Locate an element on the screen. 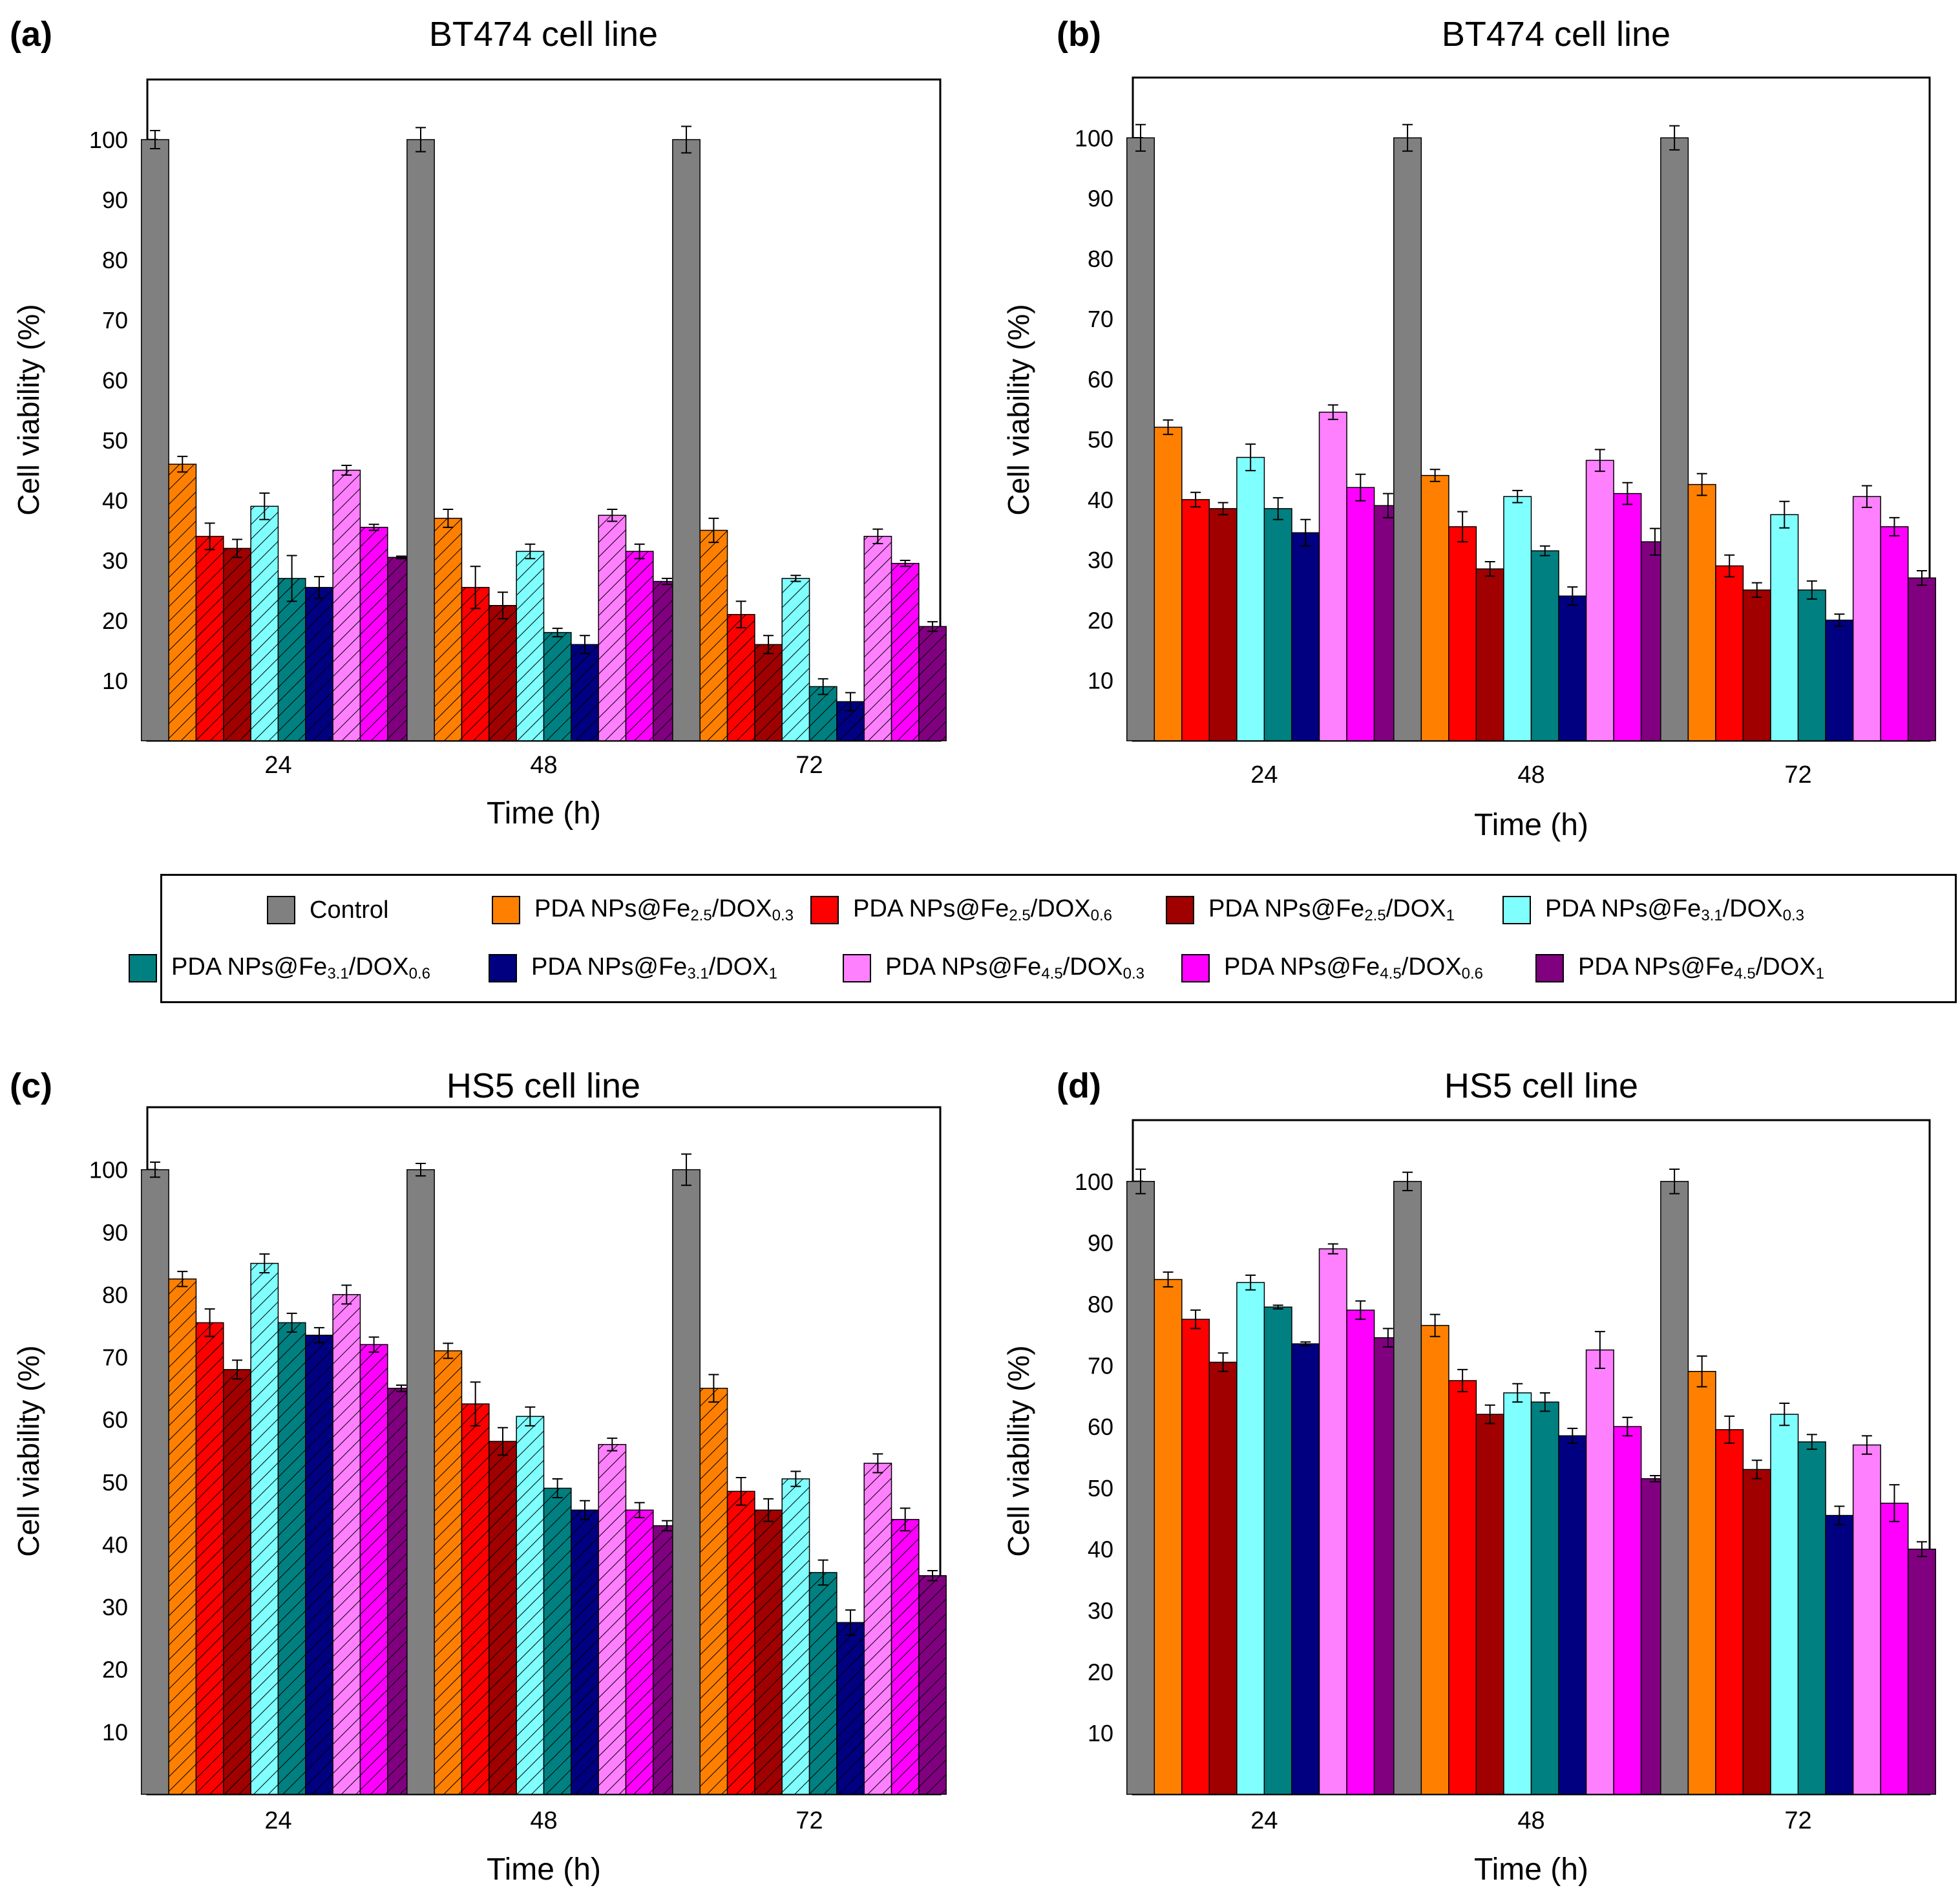 The width and height of the screenshot is (1960, 1899). bar-fe31_dox06-48h is located at coordinates (1544, 645).